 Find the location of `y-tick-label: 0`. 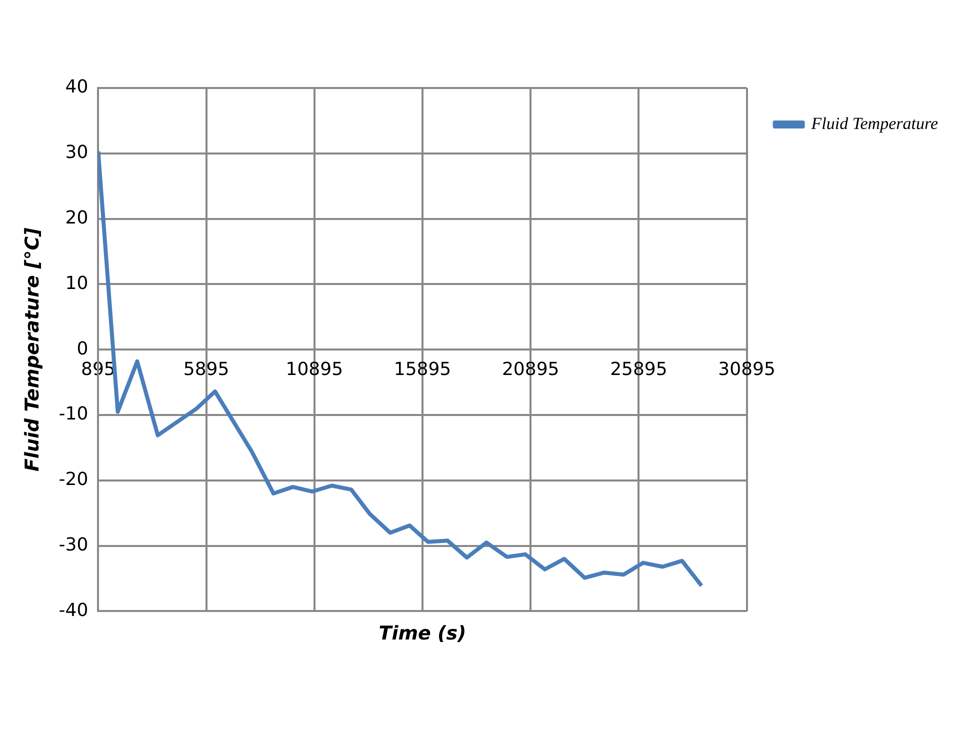

y-tick-label: 0 is located at coordinates (82, 349).